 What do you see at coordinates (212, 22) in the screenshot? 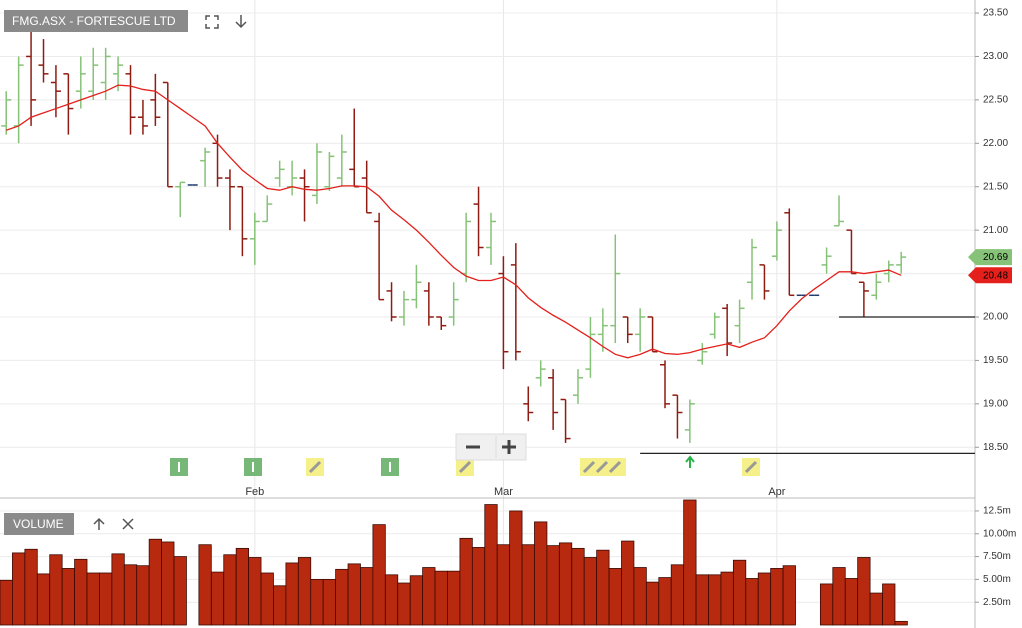
I see `fullscreen-button` at bounding box center [212, 22].